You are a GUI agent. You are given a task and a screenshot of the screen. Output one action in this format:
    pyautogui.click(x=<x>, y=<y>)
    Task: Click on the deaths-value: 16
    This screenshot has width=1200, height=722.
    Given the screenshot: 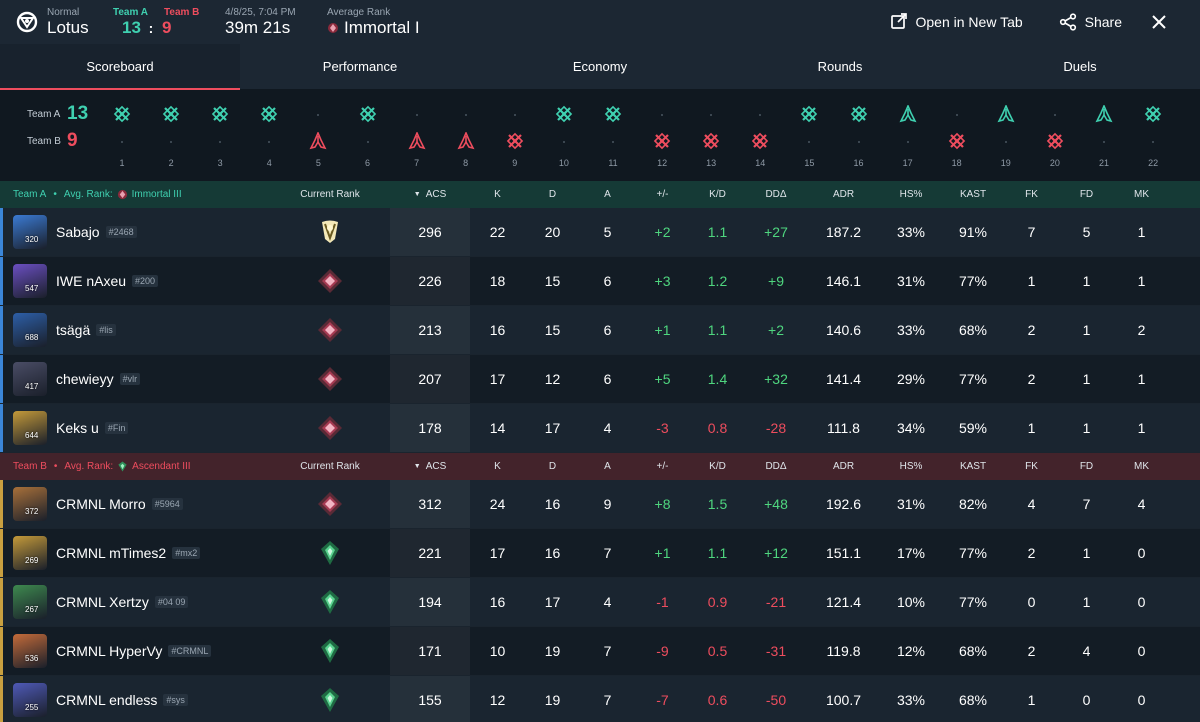 What is the action you would take?
    pyautogui.click(x=552, y=553)
    